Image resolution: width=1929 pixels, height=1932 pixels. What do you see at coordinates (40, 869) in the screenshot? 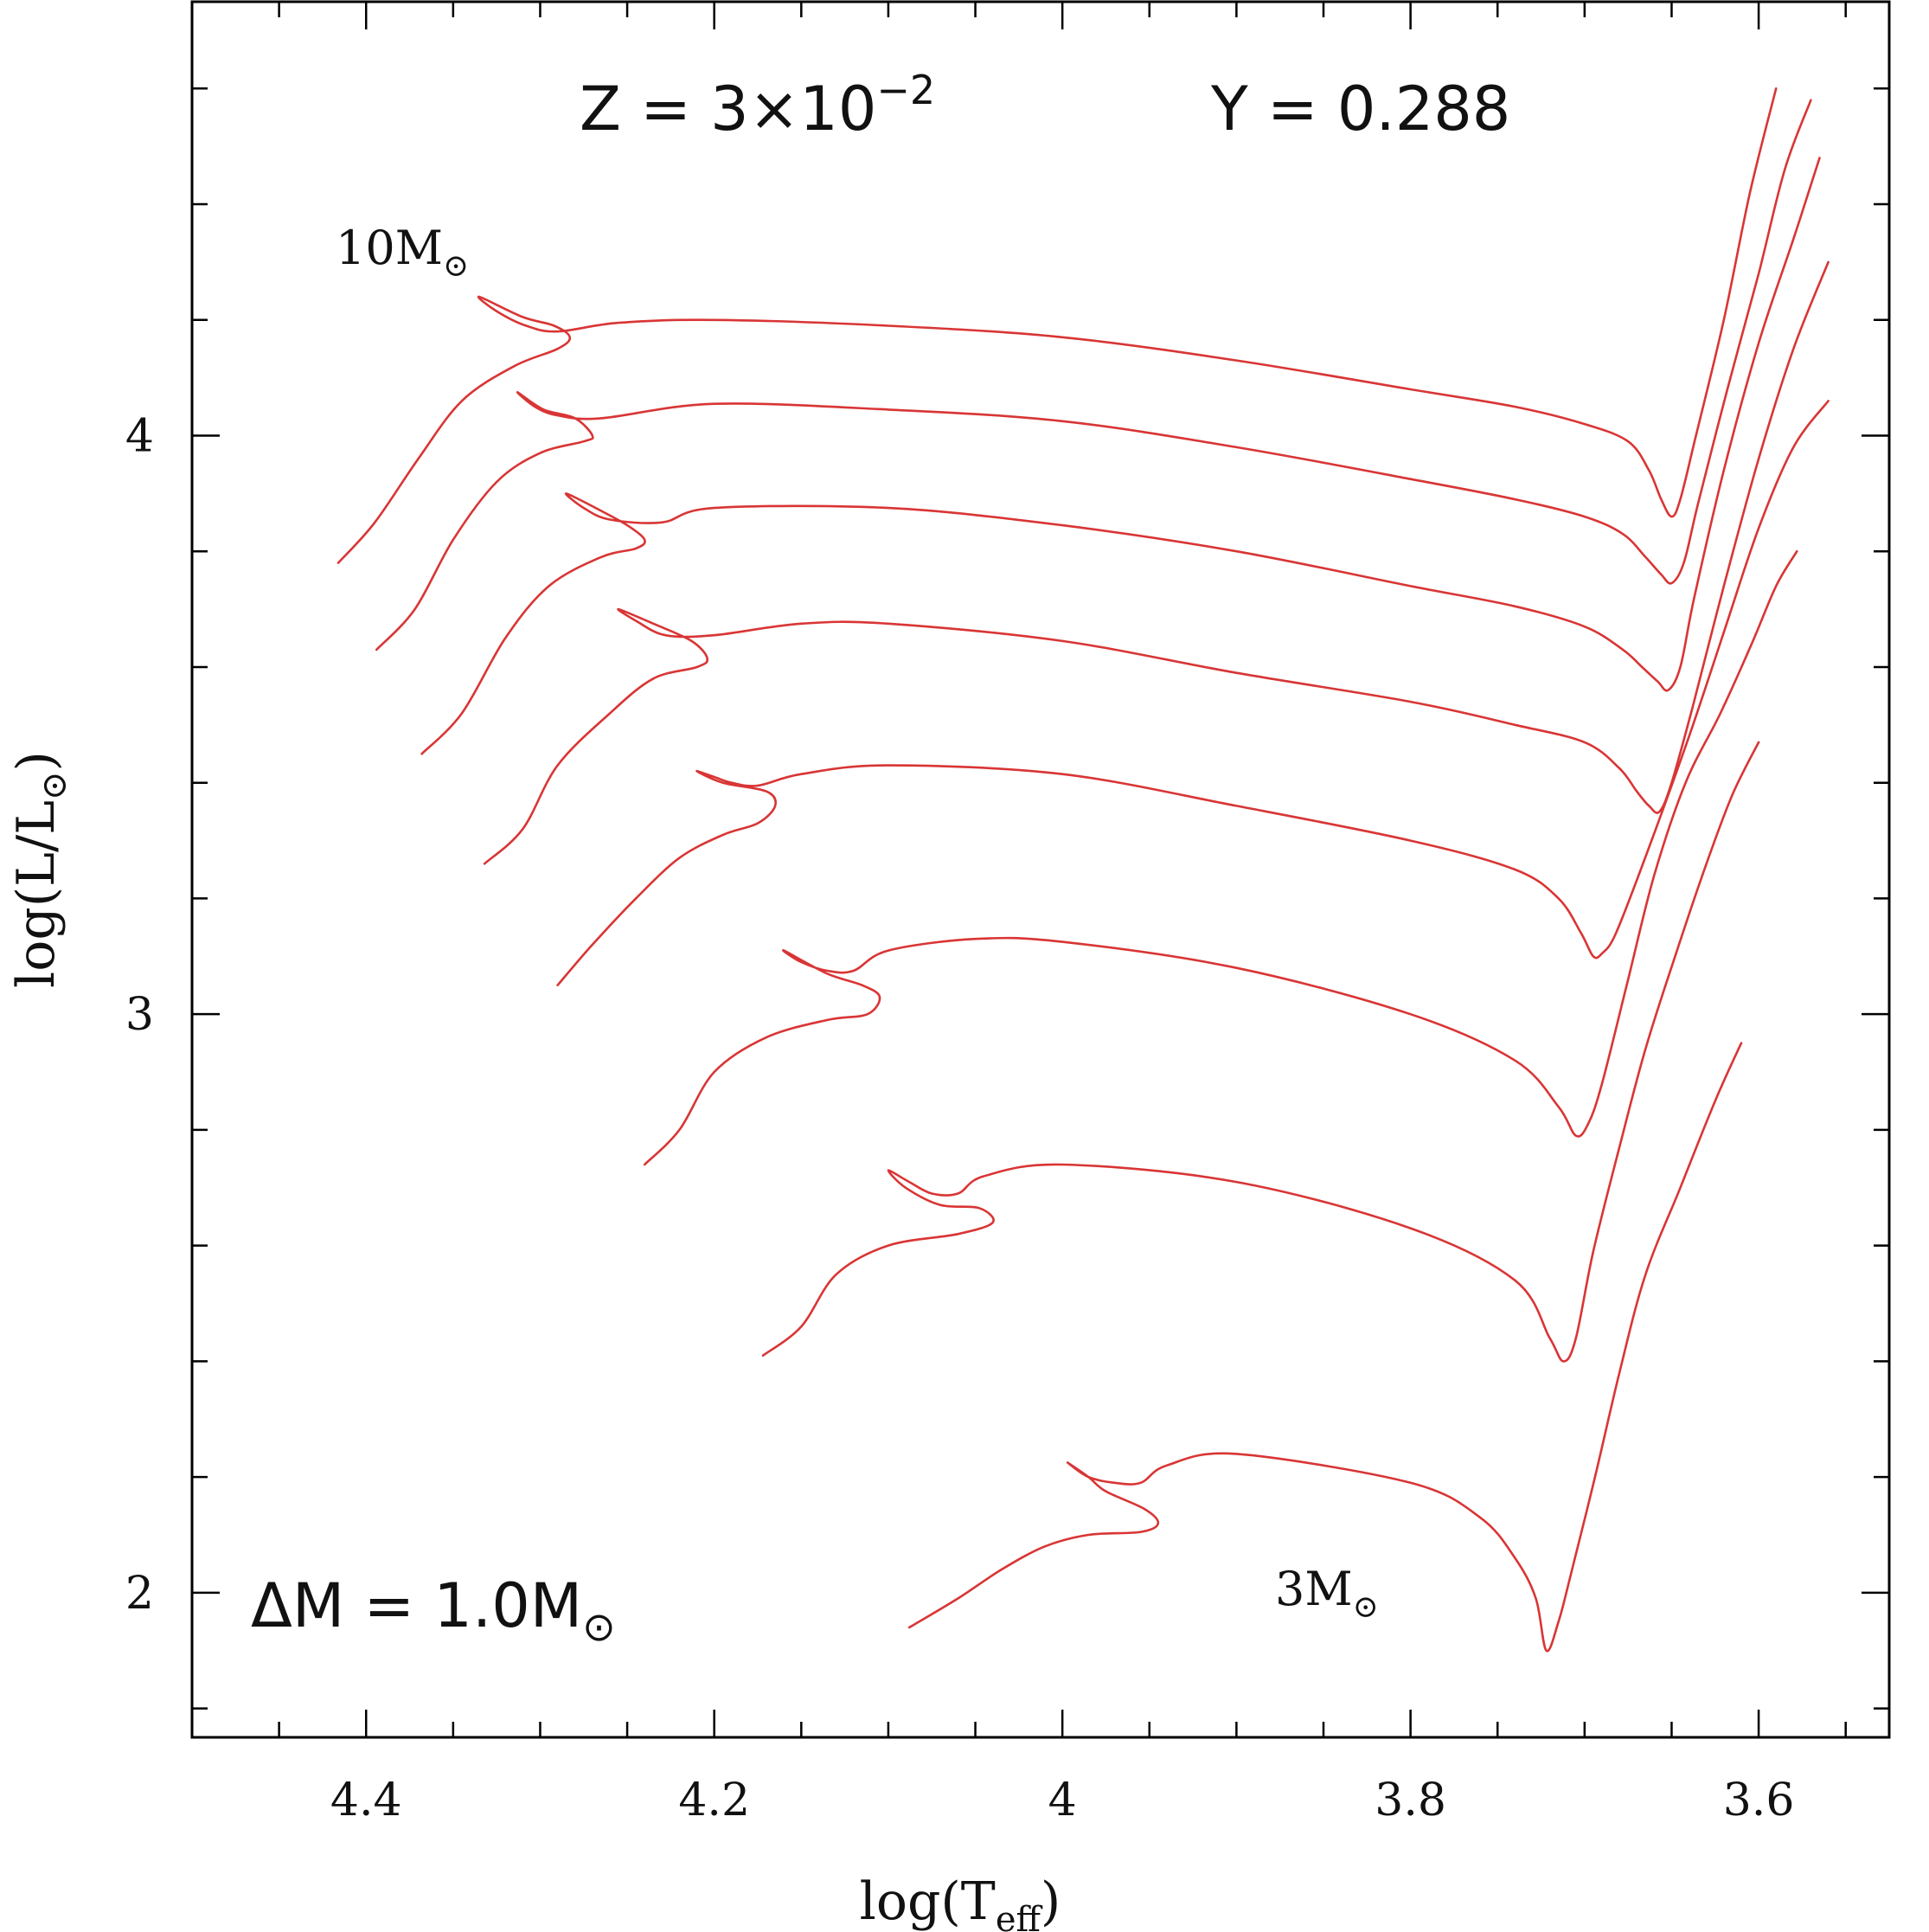
I see `y-axis-label: log(L/L⊙)` at bounding box center [40, 869].